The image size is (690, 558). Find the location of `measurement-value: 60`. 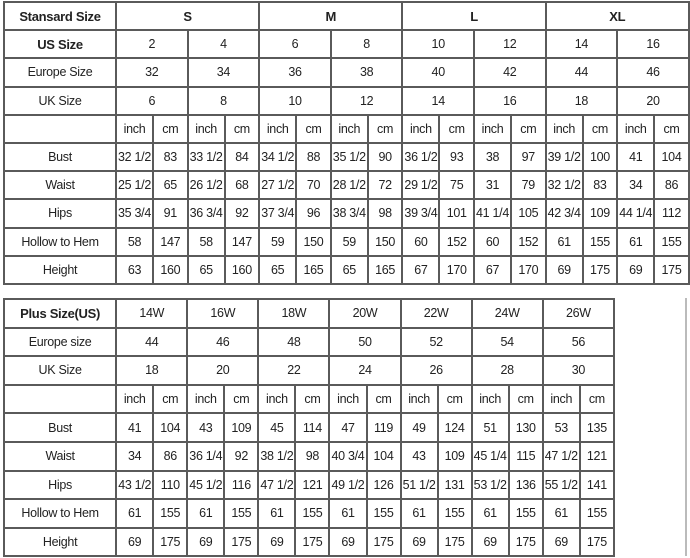

measurement-value: 60 is located at coordinates (492, 241).